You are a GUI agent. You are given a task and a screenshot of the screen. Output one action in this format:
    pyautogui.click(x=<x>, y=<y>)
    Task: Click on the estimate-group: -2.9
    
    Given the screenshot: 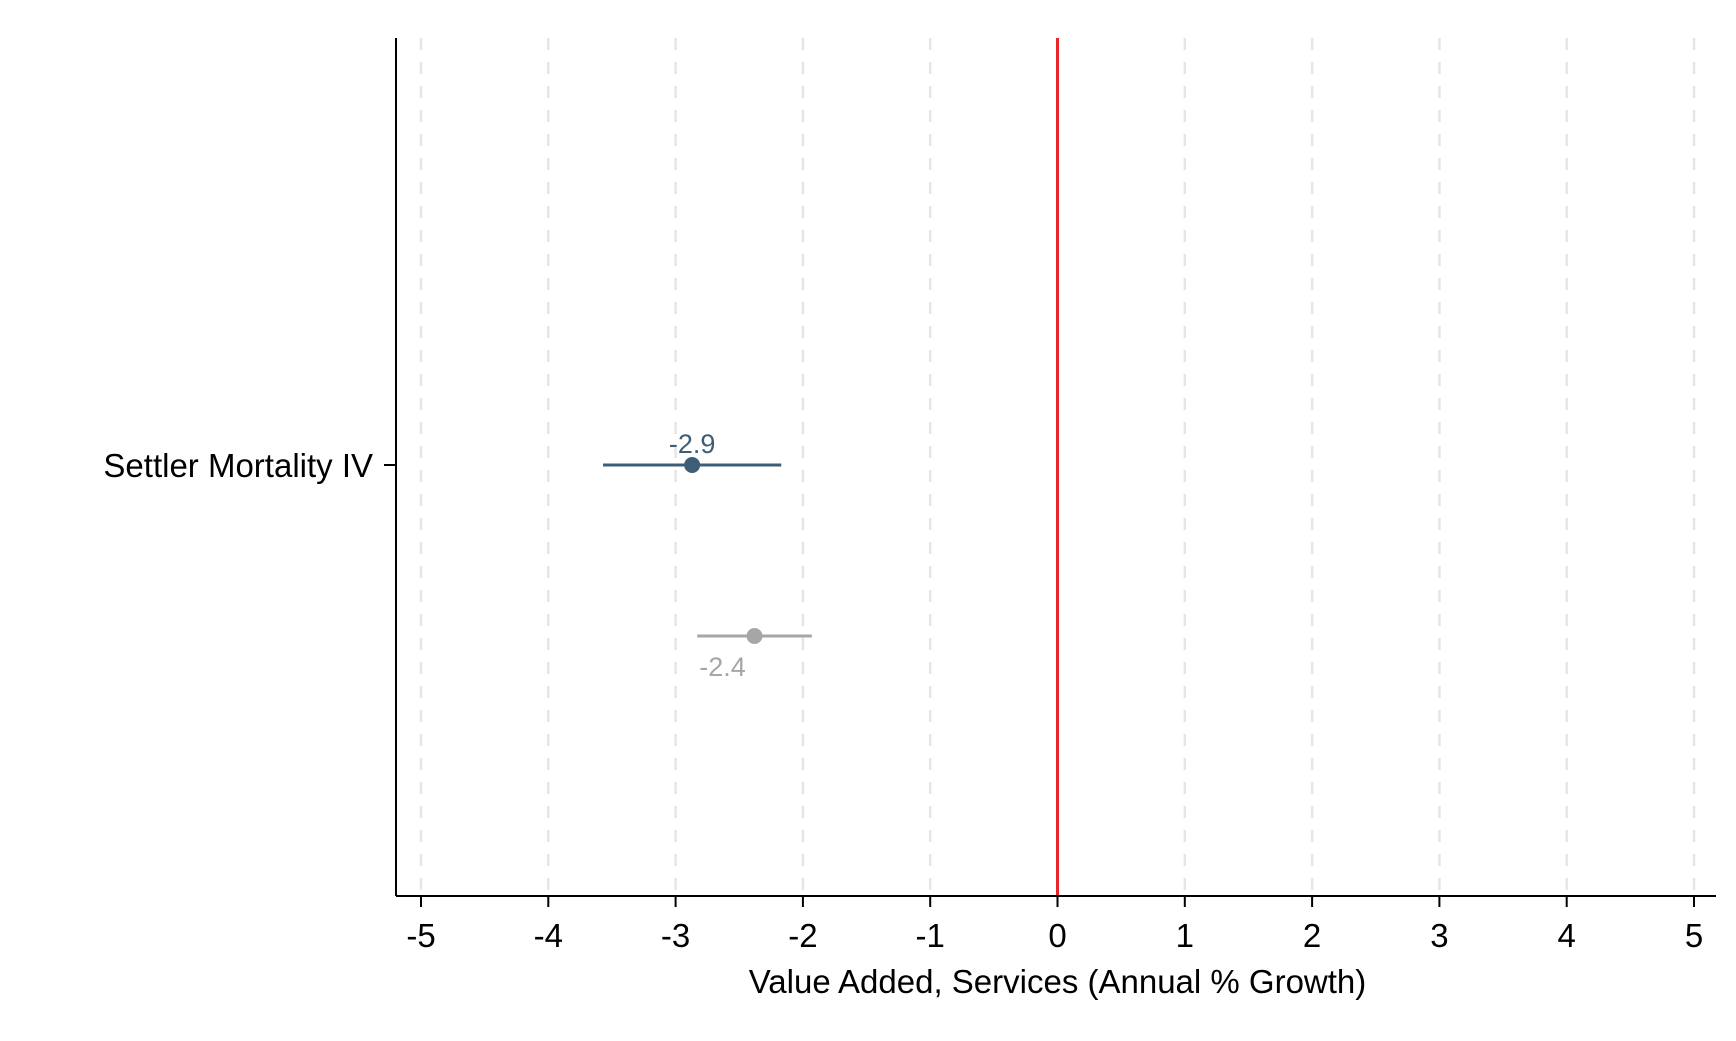 What is the action you would take?
    pyautogui.click(x=692, y=451)
    